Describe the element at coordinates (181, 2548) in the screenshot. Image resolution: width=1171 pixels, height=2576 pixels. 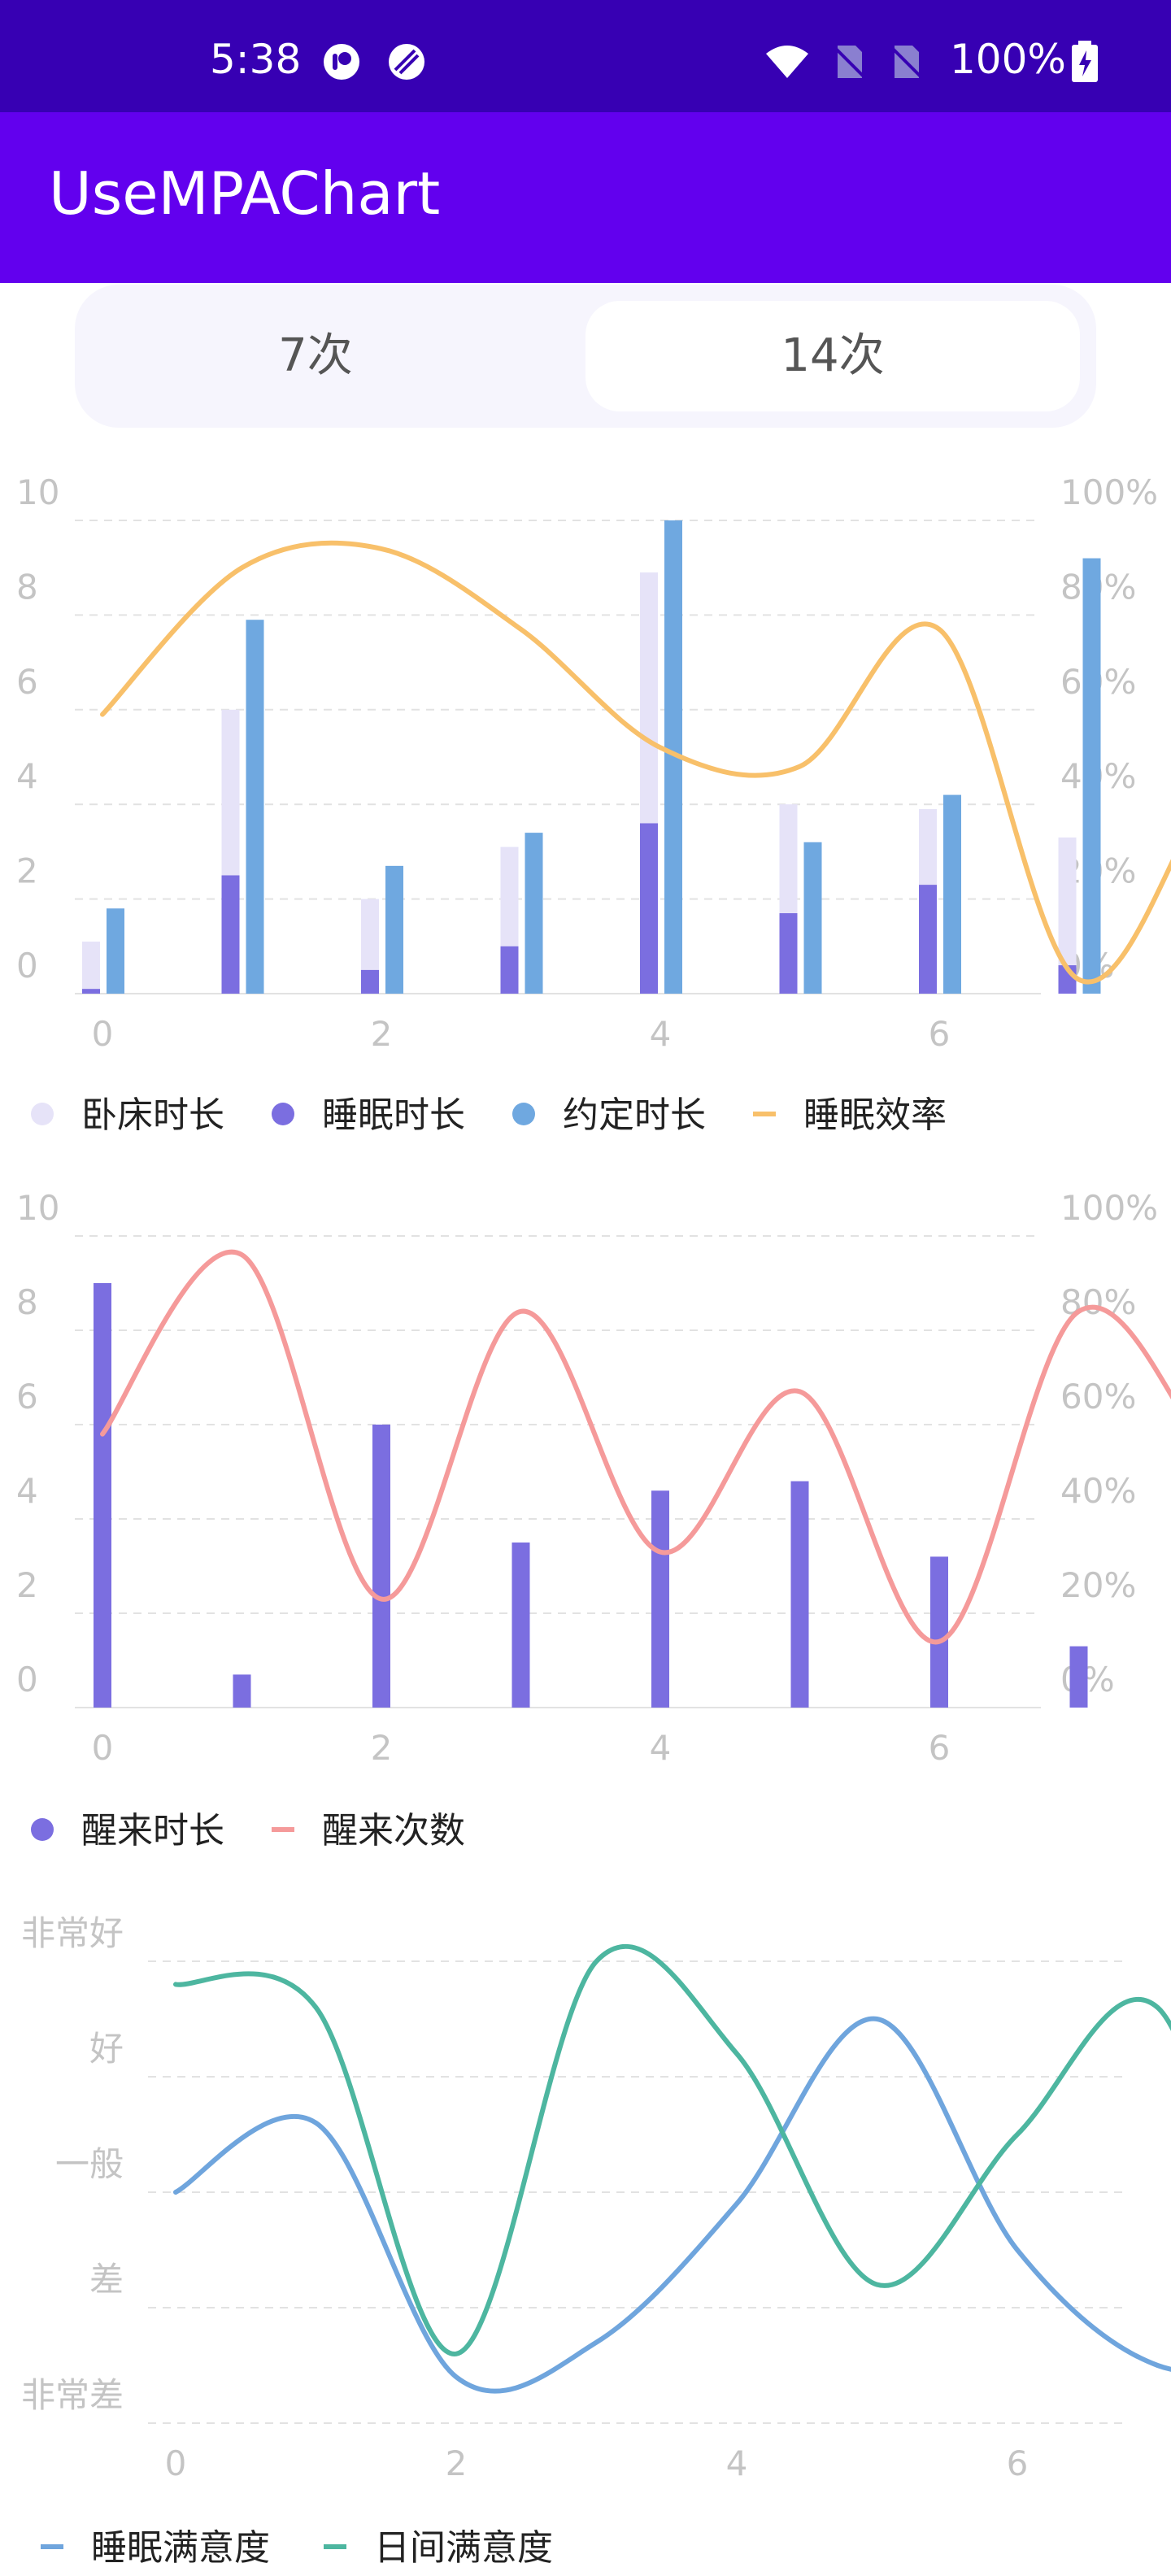
I see `legend-label: 睡眠满意度` at that location.